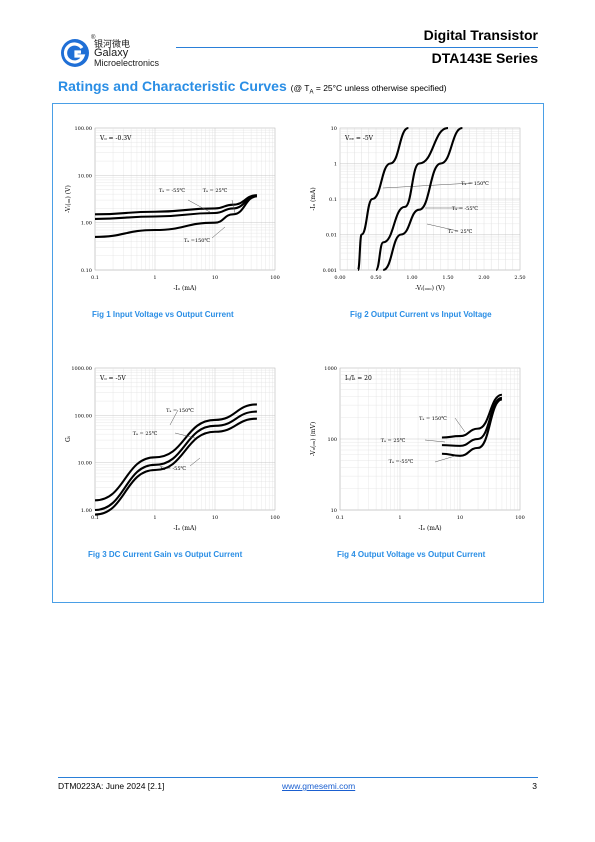 Image resolution: width=595 pixels, height=842 pixels. What do you see at coordinates (332, 440) in the screenshot?
I see `y-tick-label: 100` at bounding box center [332, 440].